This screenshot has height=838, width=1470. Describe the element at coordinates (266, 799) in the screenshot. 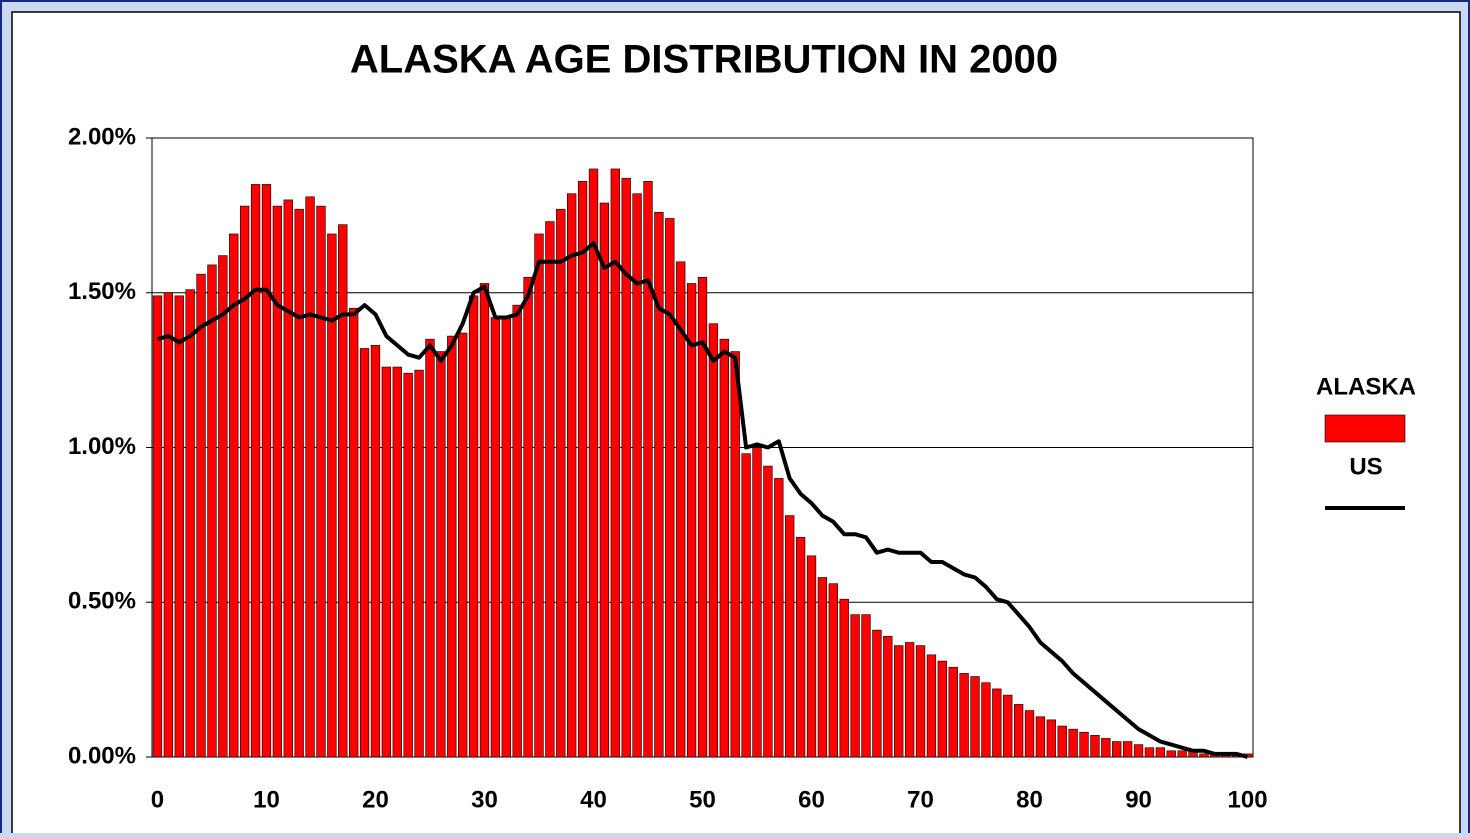

I see `x-tick-label: 10` at that location.